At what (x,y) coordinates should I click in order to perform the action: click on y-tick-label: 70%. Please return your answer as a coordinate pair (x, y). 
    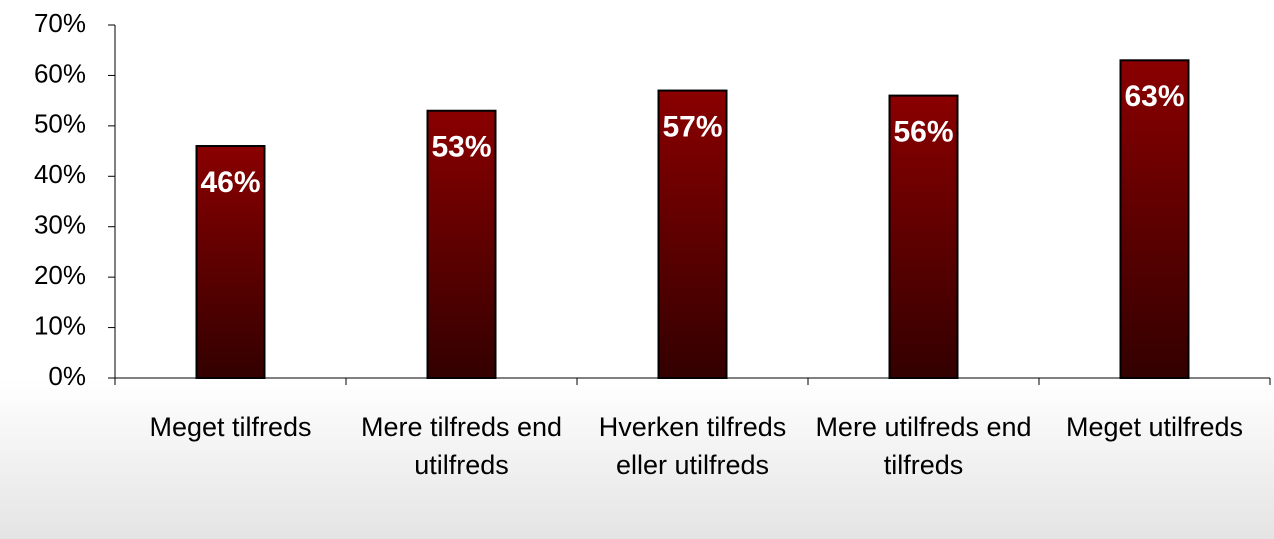
    Looking at the image, I should click on (60, 23).